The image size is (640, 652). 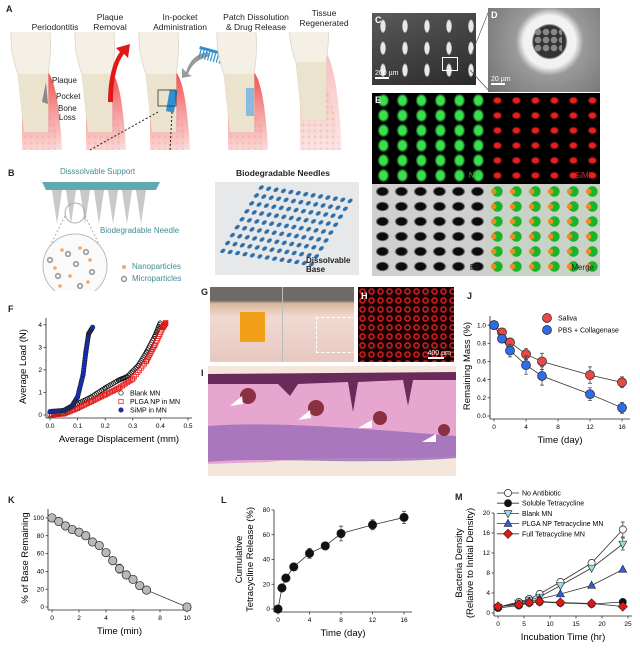 I want to click on needle-label: Biodegradable Needle, so click(x=140, y=230).